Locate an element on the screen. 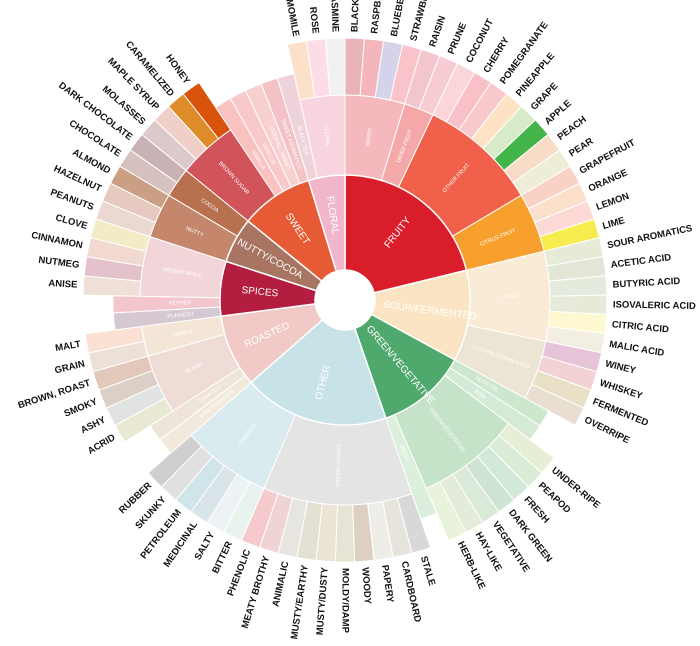 This screenshot has height=646, width=700. leaf-label: CLOVE is located at coordinates (71, 222).